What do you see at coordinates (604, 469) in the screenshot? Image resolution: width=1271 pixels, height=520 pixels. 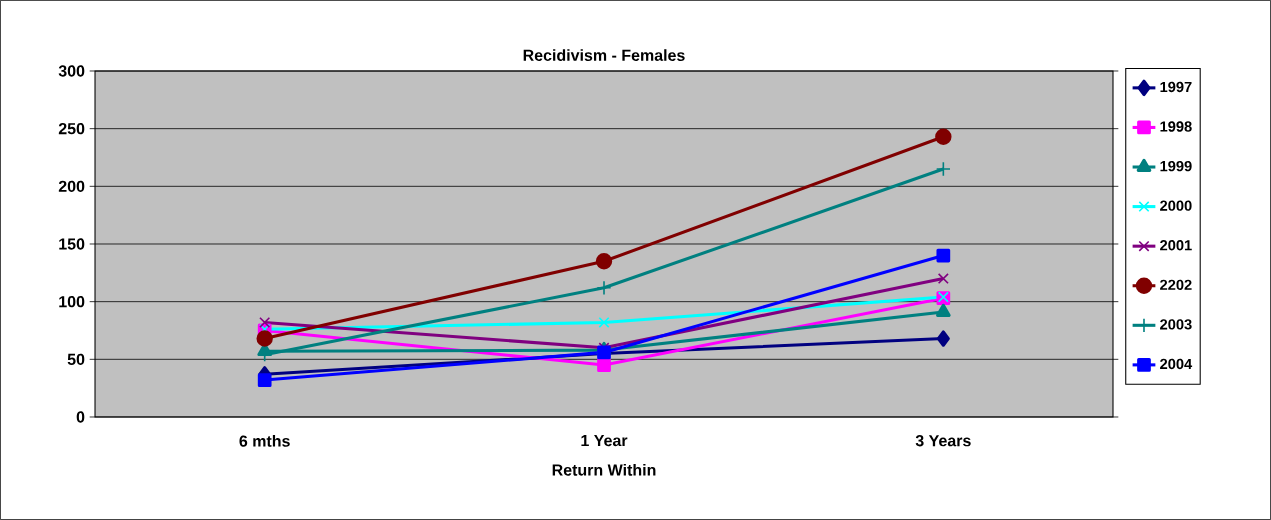 I see `x-axis-title: Return Within` at bounding box center [604, 469].